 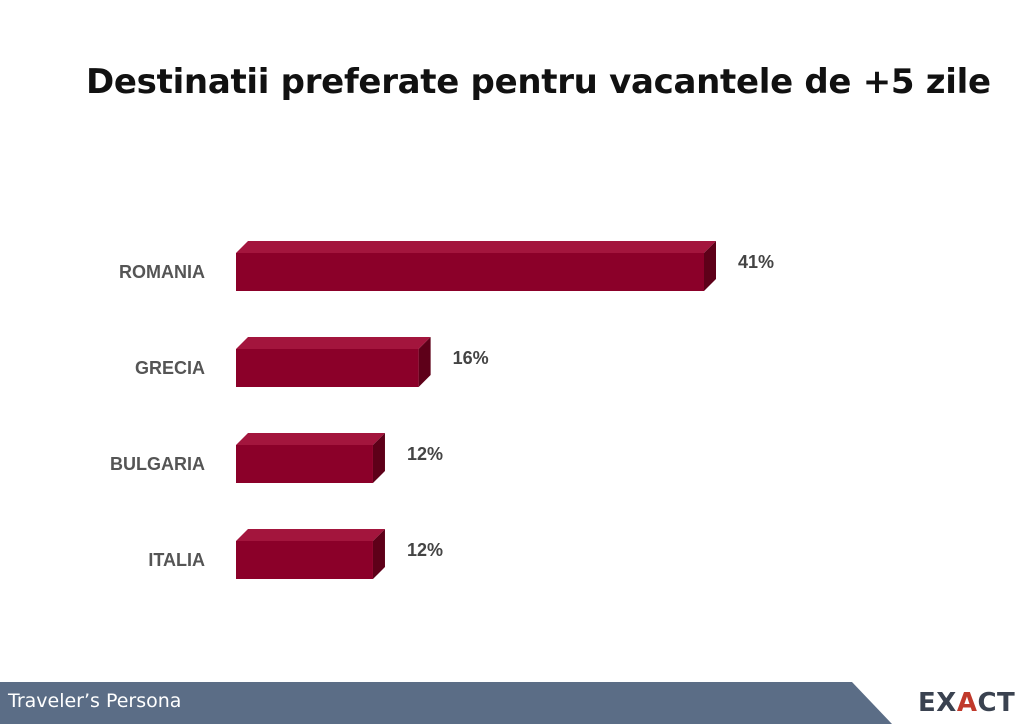 What do you see at coordinates (378, 458) in the screenshot?
I see `bar-side-bulgaria` at bounding box center [378, 458].